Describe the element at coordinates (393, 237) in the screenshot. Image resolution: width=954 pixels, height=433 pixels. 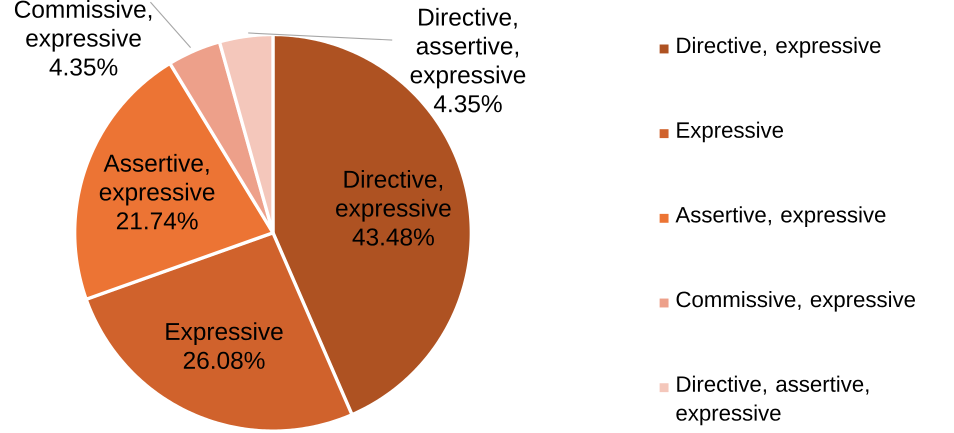
I see `data-label: 43.48%` at that location.